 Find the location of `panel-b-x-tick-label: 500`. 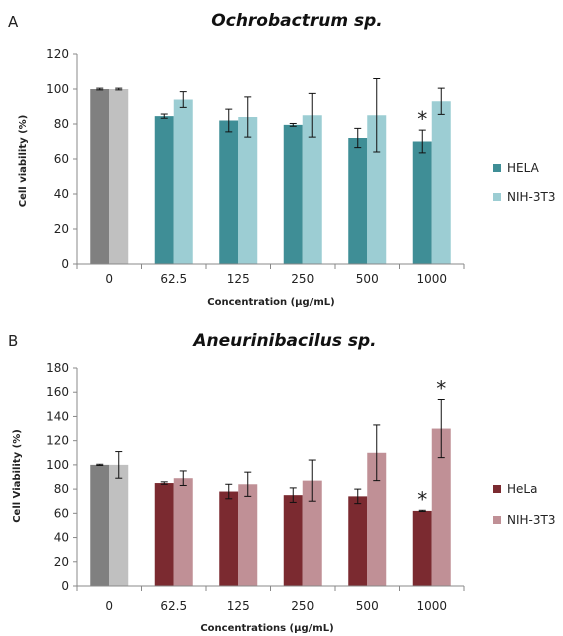

panel-b-x-tick-label: 500 is located at coordinates (367, 606).